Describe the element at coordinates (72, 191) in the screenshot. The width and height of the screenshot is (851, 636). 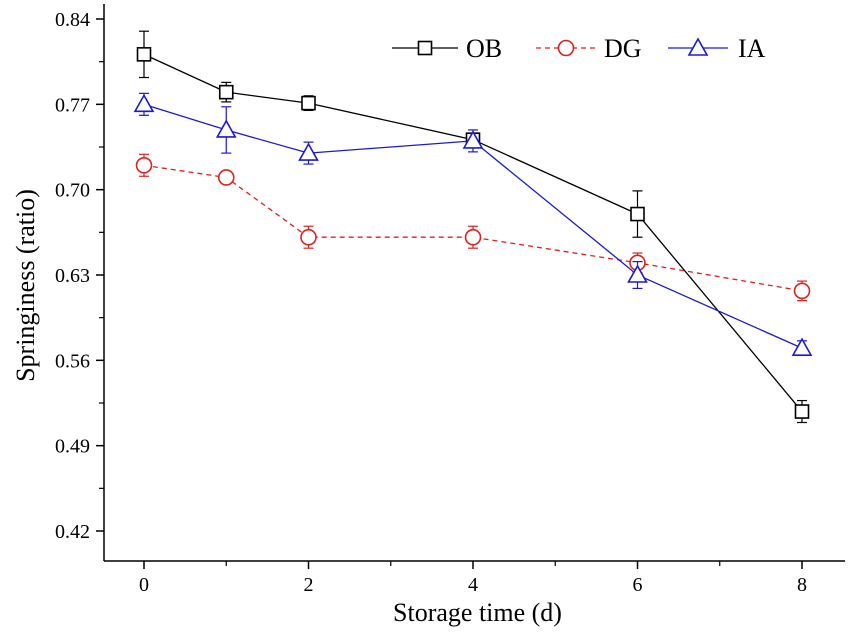
I see `y-tick-label: 0.70` at that location.